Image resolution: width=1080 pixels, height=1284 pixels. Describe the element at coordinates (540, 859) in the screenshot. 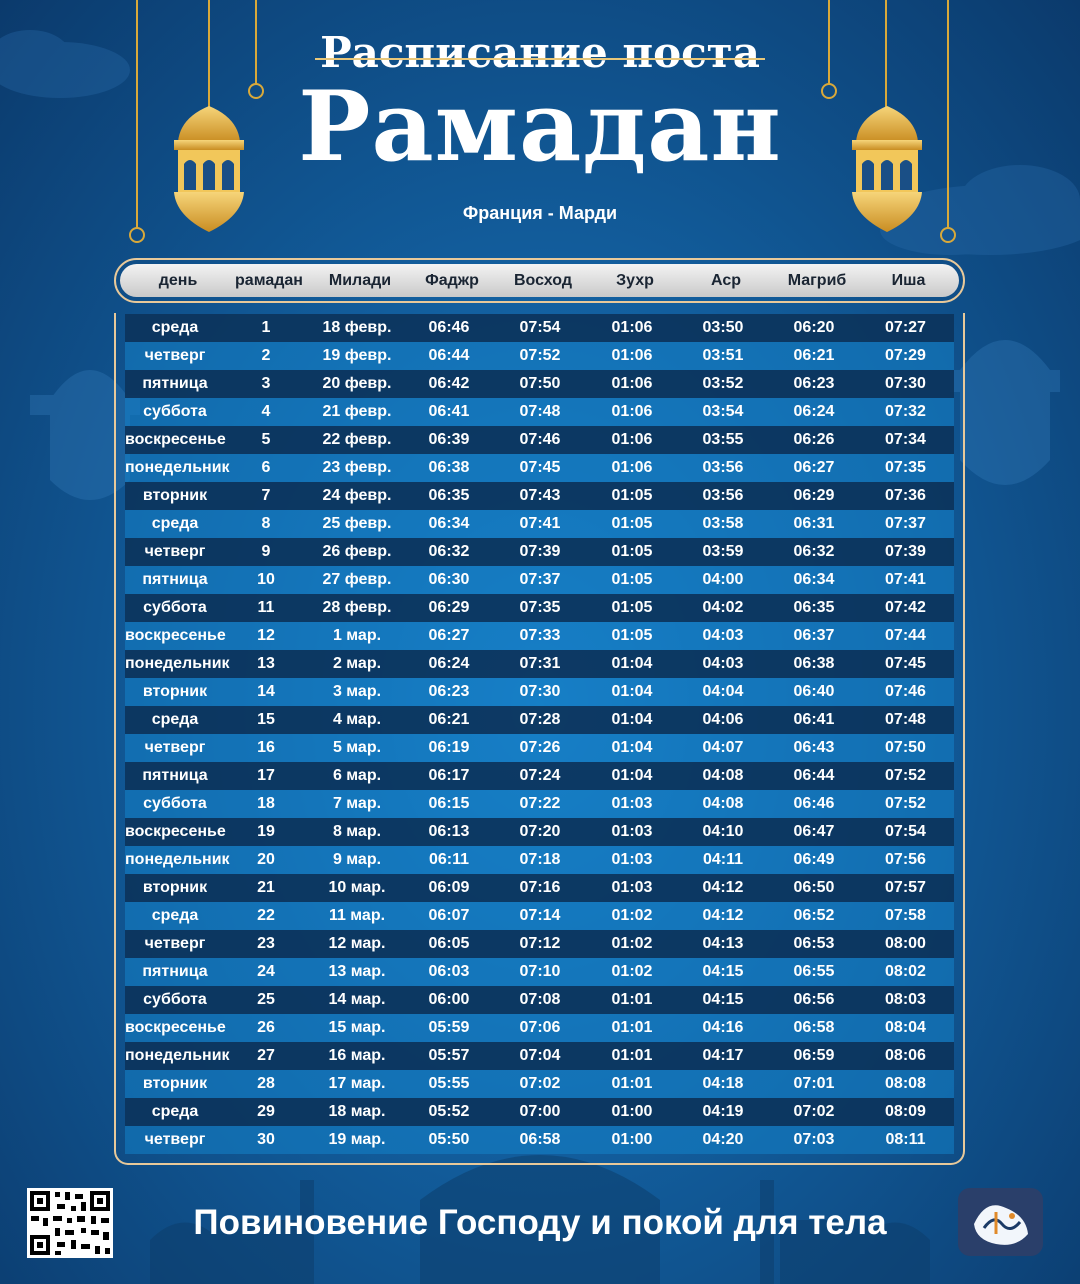

I see `cell-sunrise: 07:18` at that location.